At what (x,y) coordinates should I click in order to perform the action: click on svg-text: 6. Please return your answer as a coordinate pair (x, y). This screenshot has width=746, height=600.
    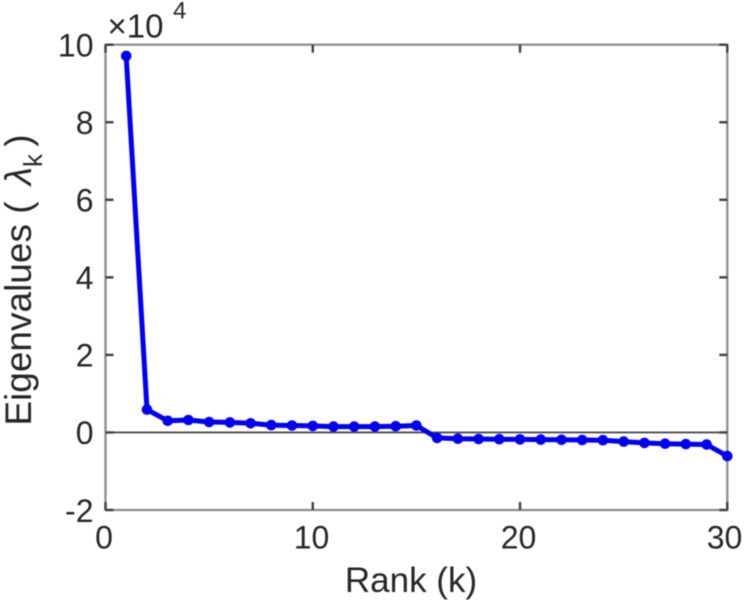
    Looking at the image, I should click on (85, 201).